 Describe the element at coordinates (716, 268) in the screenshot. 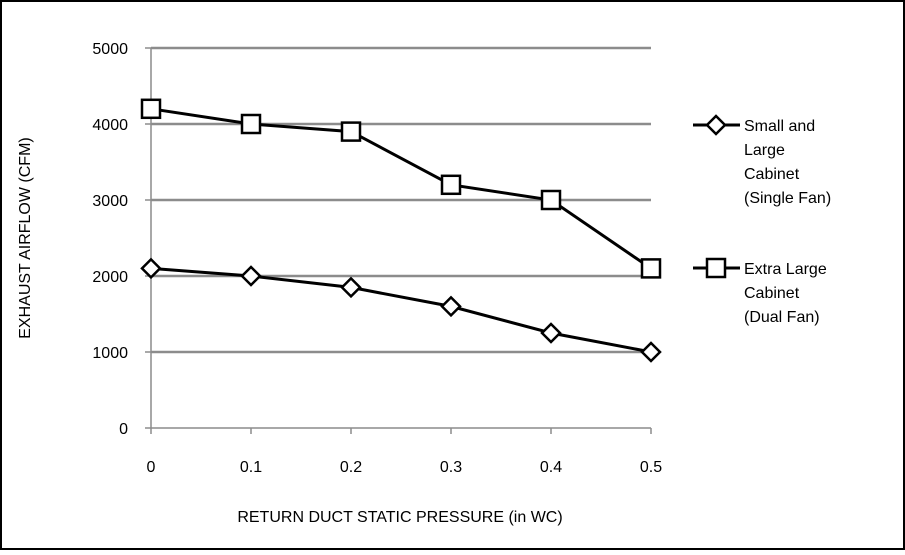

I see `legend-square-marker` at that location.